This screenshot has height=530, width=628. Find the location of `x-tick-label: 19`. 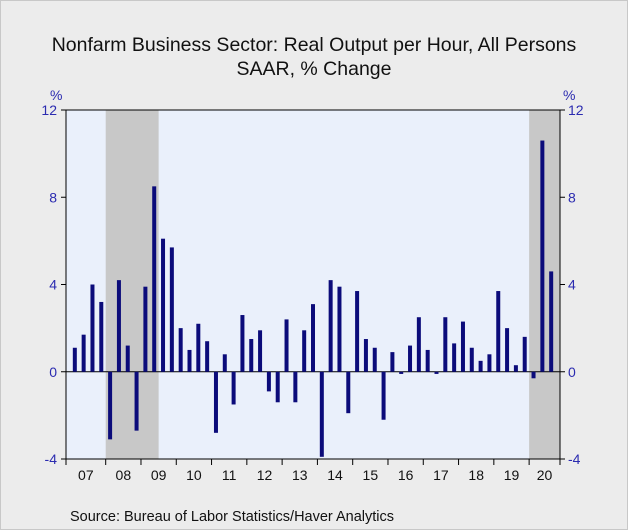

x-tick-label: 19 is located at coordinates (512, 475).